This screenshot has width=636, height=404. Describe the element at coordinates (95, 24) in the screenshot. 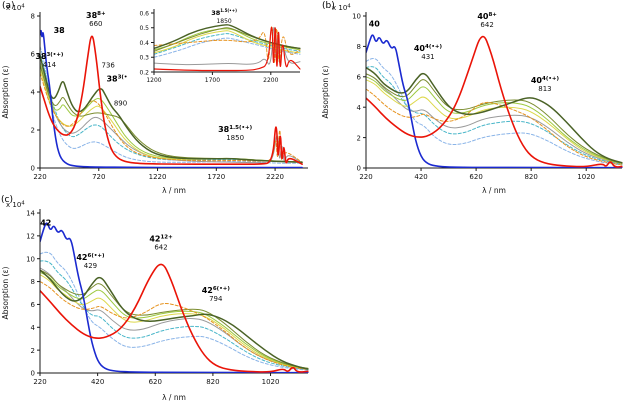

I see `svg-text: 660` at that location.